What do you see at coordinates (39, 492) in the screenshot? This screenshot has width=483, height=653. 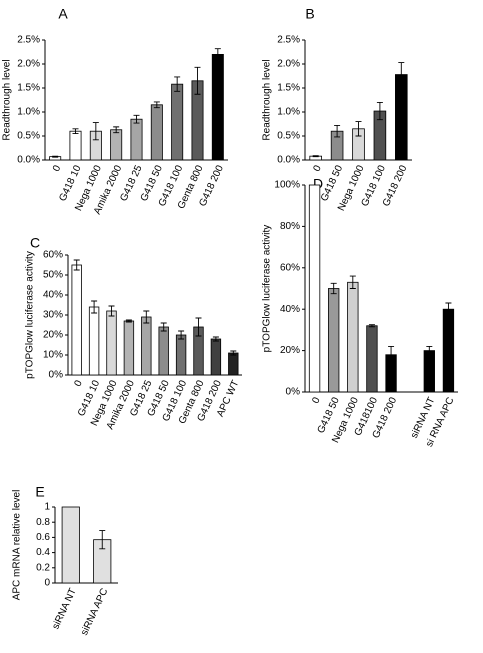 I see `panel-label: E` at bounding box center [39, 492].